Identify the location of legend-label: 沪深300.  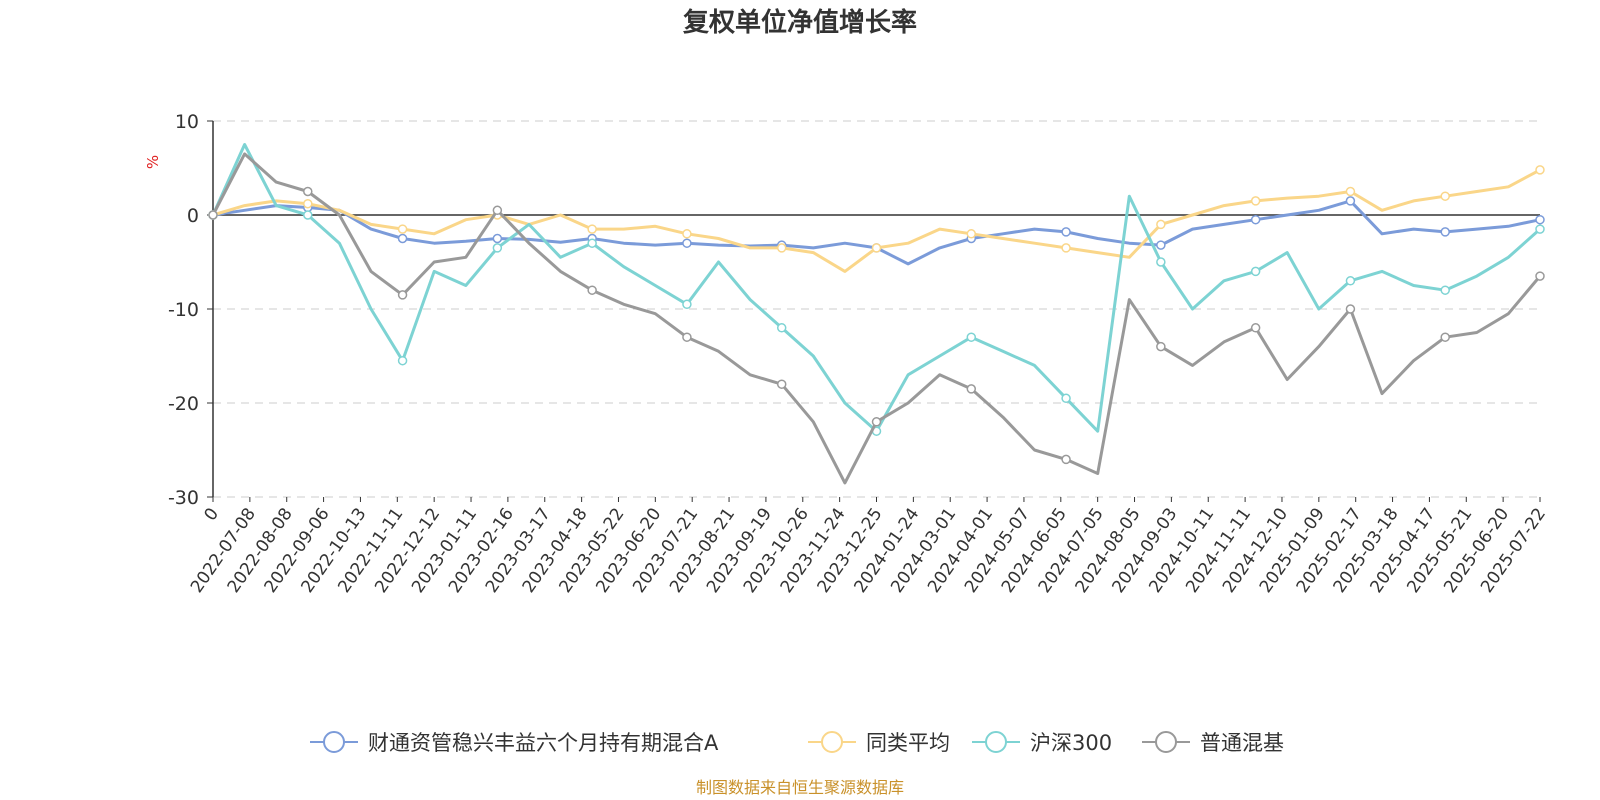
(1071, 743).